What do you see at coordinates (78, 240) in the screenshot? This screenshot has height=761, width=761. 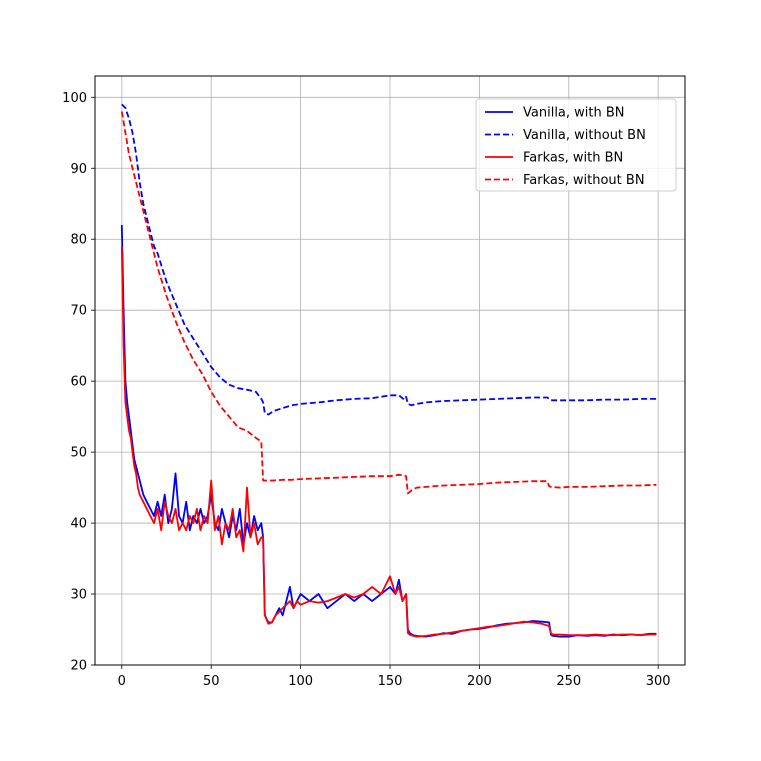 I see `y-tick-label: 80` at bounding box center [78, 240].